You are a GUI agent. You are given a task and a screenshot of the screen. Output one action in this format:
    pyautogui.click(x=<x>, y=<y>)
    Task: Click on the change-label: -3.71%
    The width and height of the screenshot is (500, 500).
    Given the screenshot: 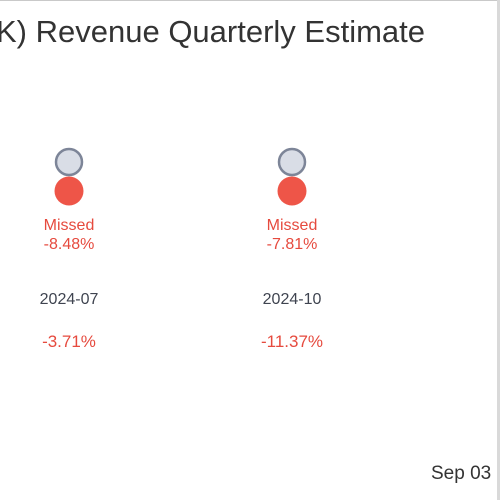 What is the action you would take?
    pyautogui.click(x=69, y=341)
    